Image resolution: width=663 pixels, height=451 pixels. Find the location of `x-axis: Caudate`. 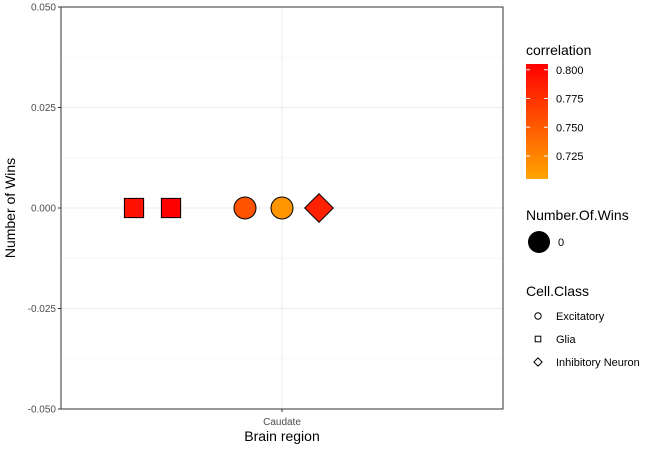

x-axis: Caudate is located at coordinates (282, 418).